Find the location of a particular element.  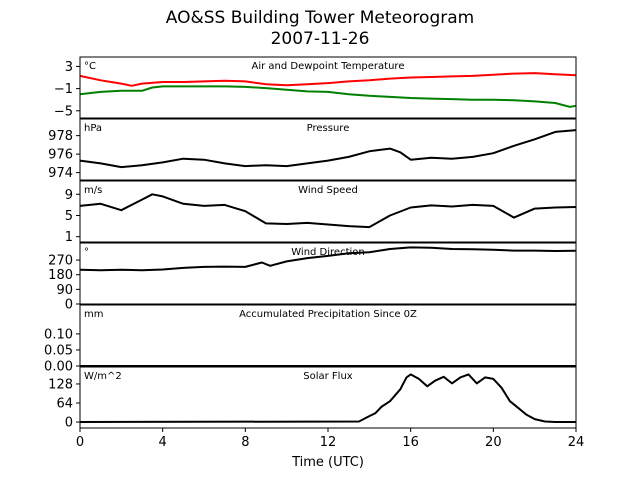

panel-title-4: Wind Direction is located at coordinates (328, 252).